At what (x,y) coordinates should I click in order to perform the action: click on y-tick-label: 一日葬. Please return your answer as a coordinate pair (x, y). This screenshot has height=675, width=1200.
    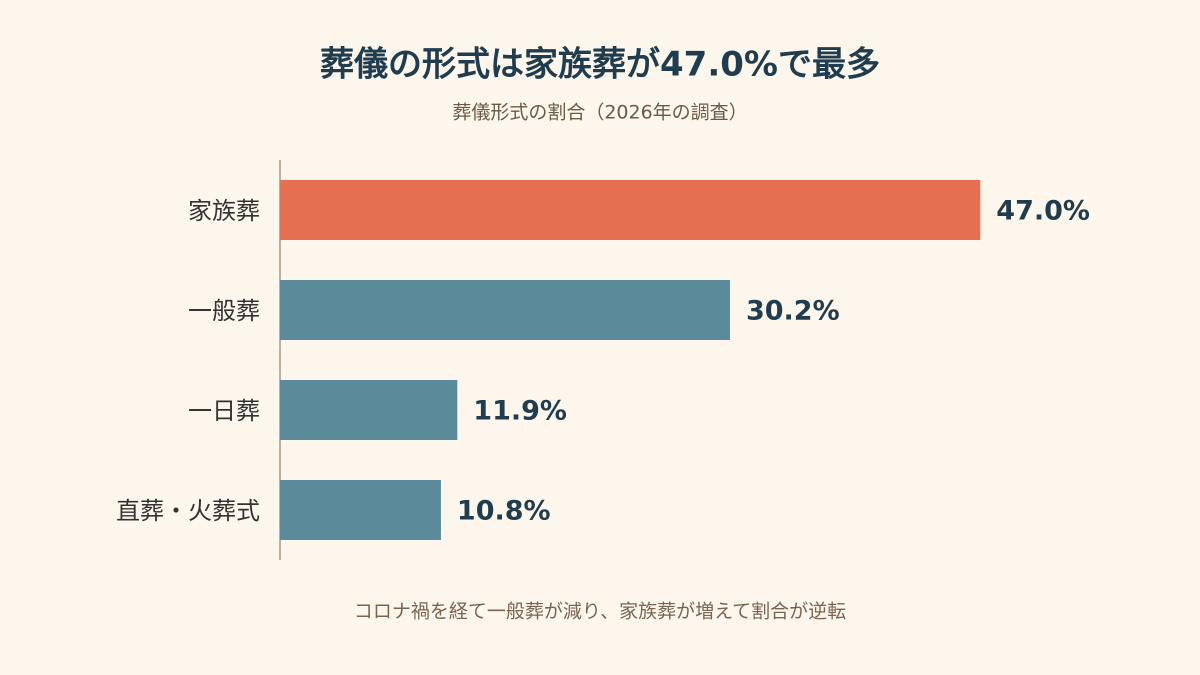
    Looking at the image, I should click on (224, 411).